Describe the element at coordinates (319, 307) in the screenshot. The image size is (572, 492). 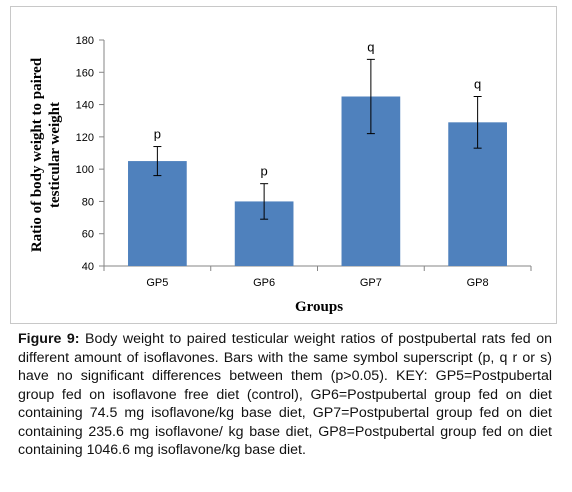
I see `x-axis-title: Groups` at that location.